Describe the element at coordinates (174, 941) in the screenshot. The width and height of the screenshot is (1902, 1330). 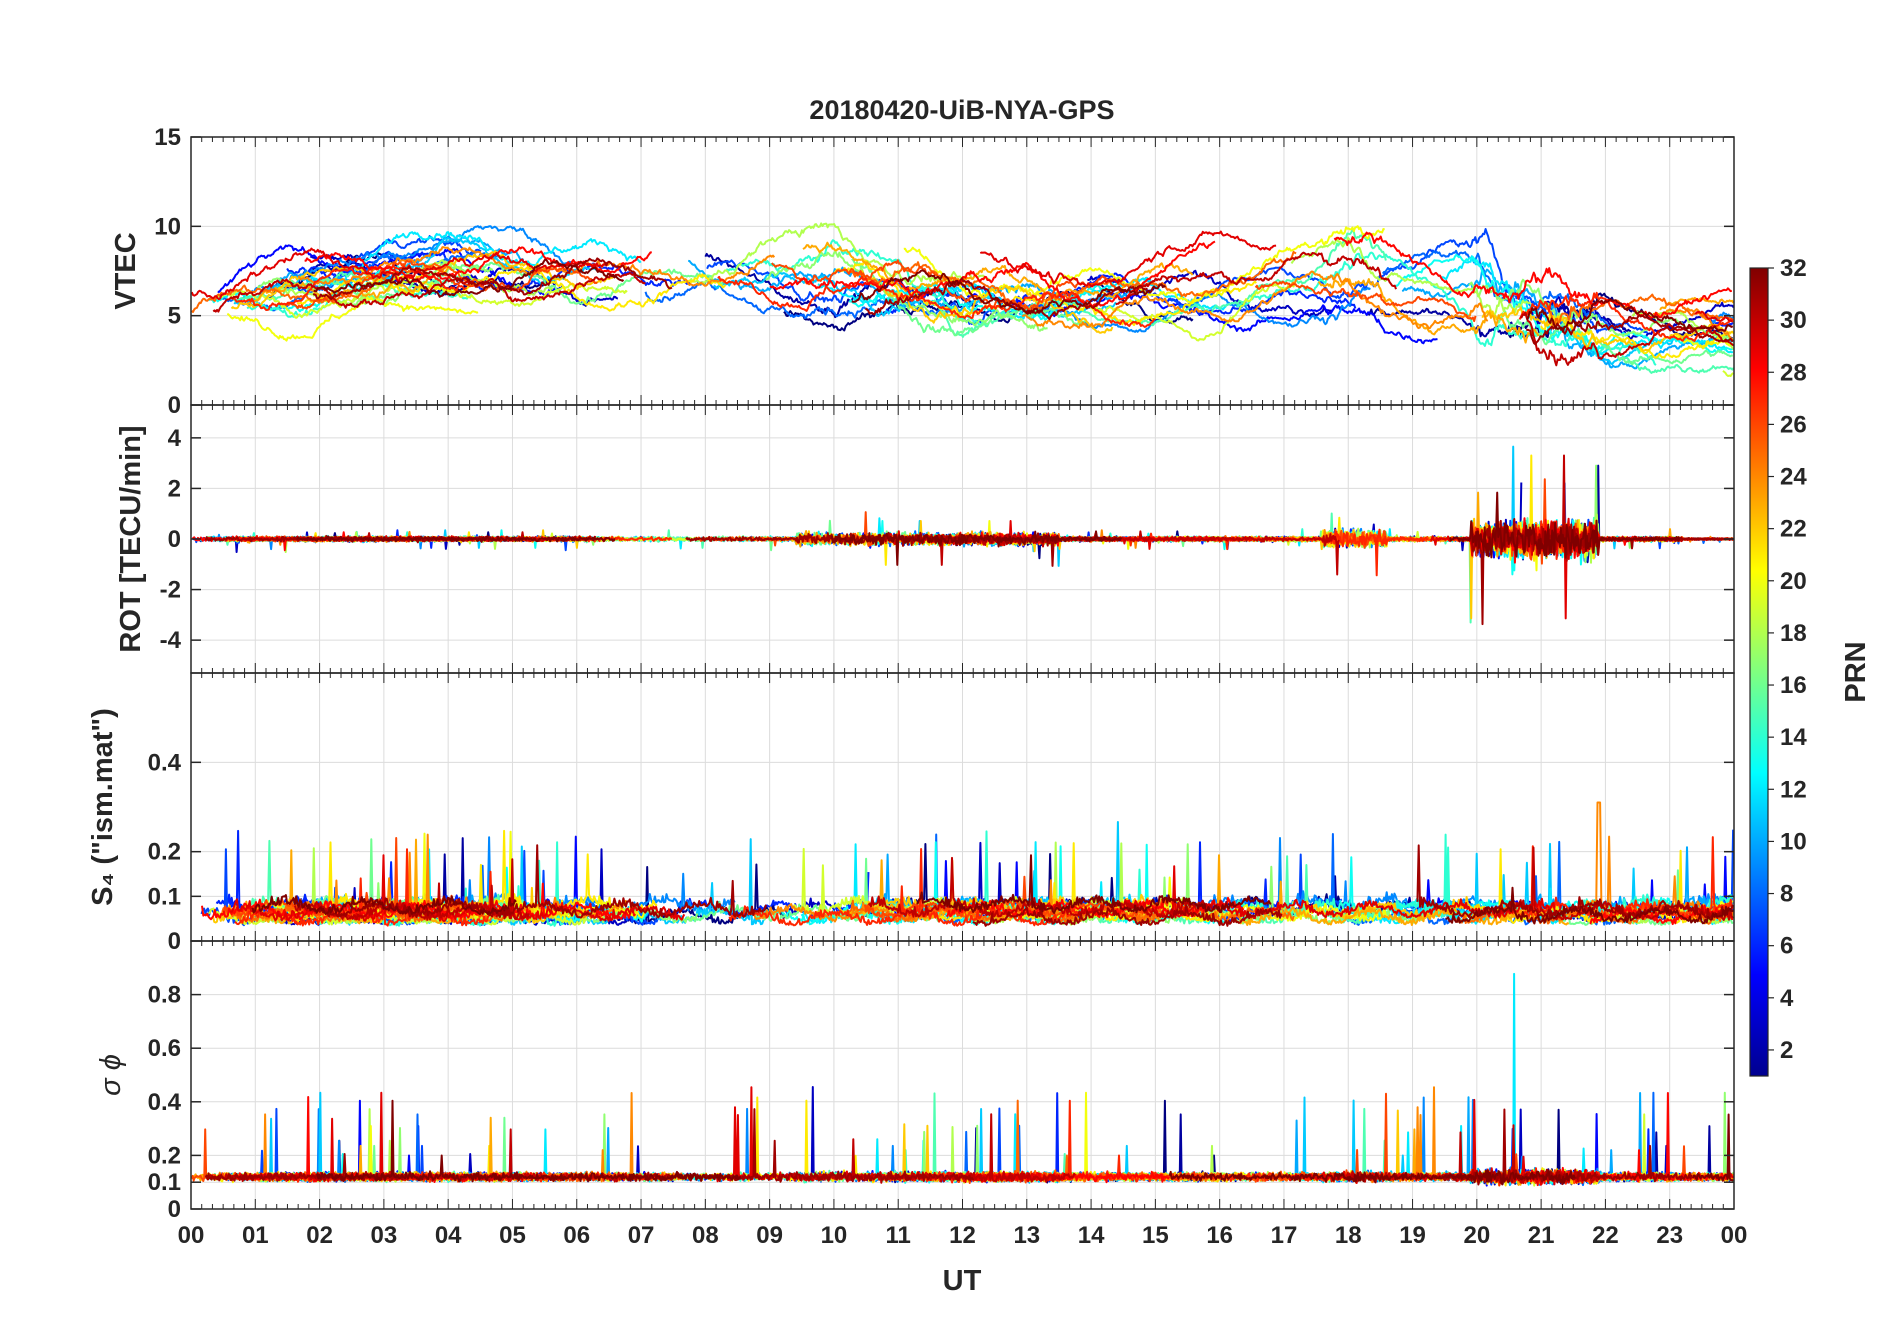
I see `s4-ytick-label: 0` at that location.